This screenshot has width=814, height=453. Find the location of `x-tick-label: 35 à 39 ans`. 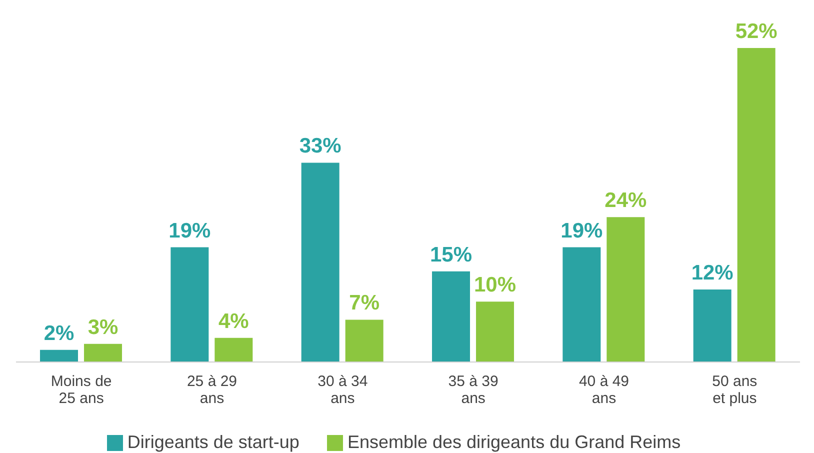

x-tick-label: 35 à 39 ans is located at coordinates (473, 390).